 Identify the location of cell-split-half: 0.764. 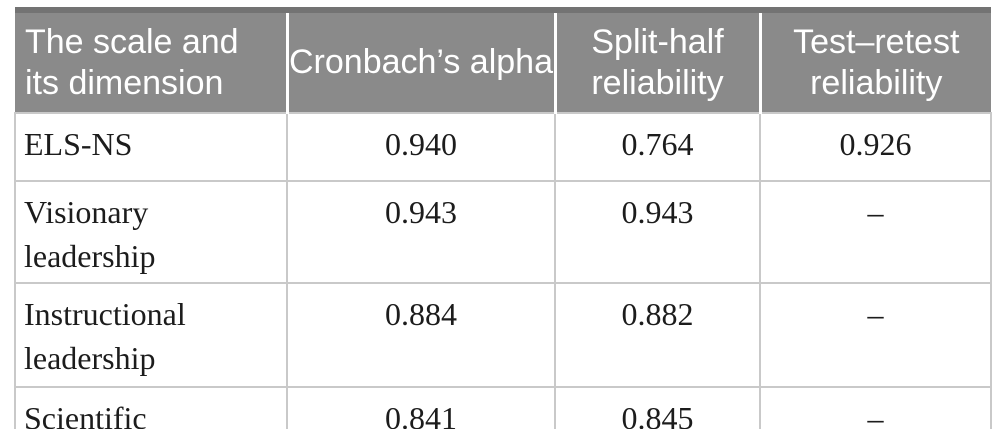
(657, 147).